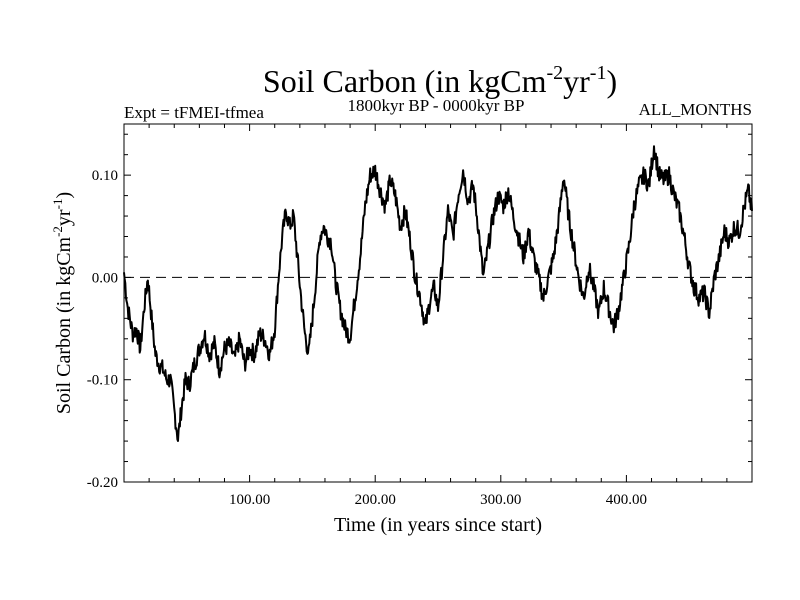 Image resolution: width=800 pixels, height=600 pixels. Describe the element at coordinates (438, 525) in the screenshot. I see `x-axis-label: Time (in years since start)` at that location.